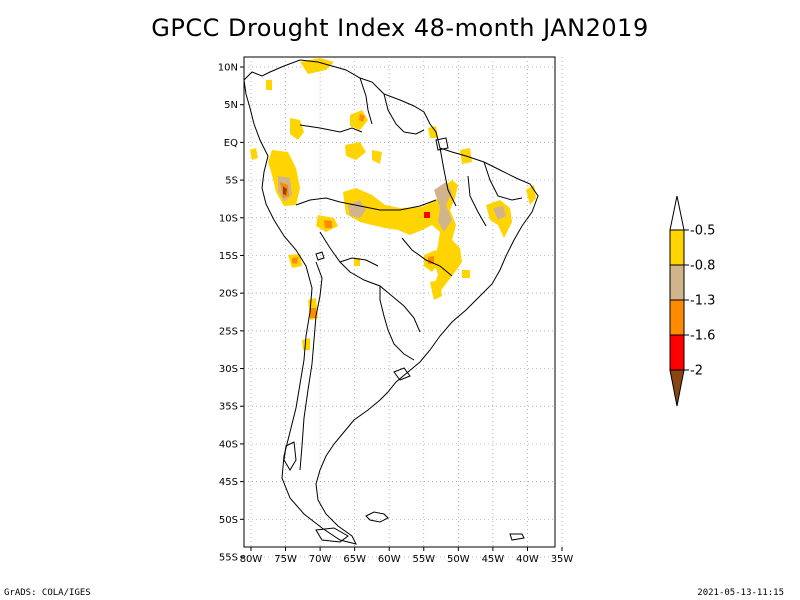 The image size is (800, 600). Describe the element at coordinates (702, 266) in the screenshot. I see `legend-label: -0.8` at that location.